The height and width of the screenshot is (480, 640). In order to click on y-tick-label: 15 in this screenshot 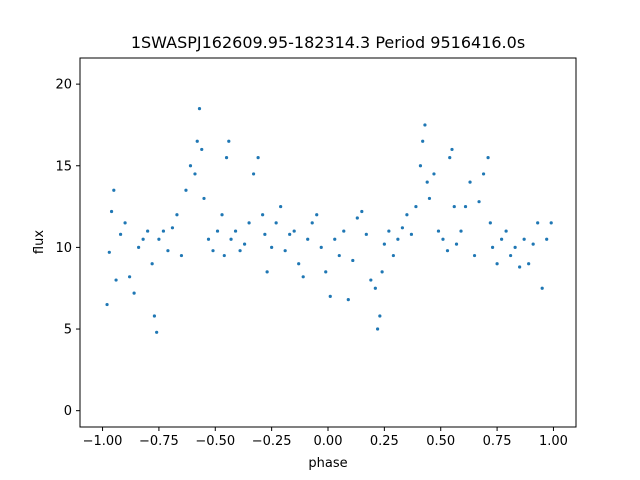, I will do `click(63, 166)`.